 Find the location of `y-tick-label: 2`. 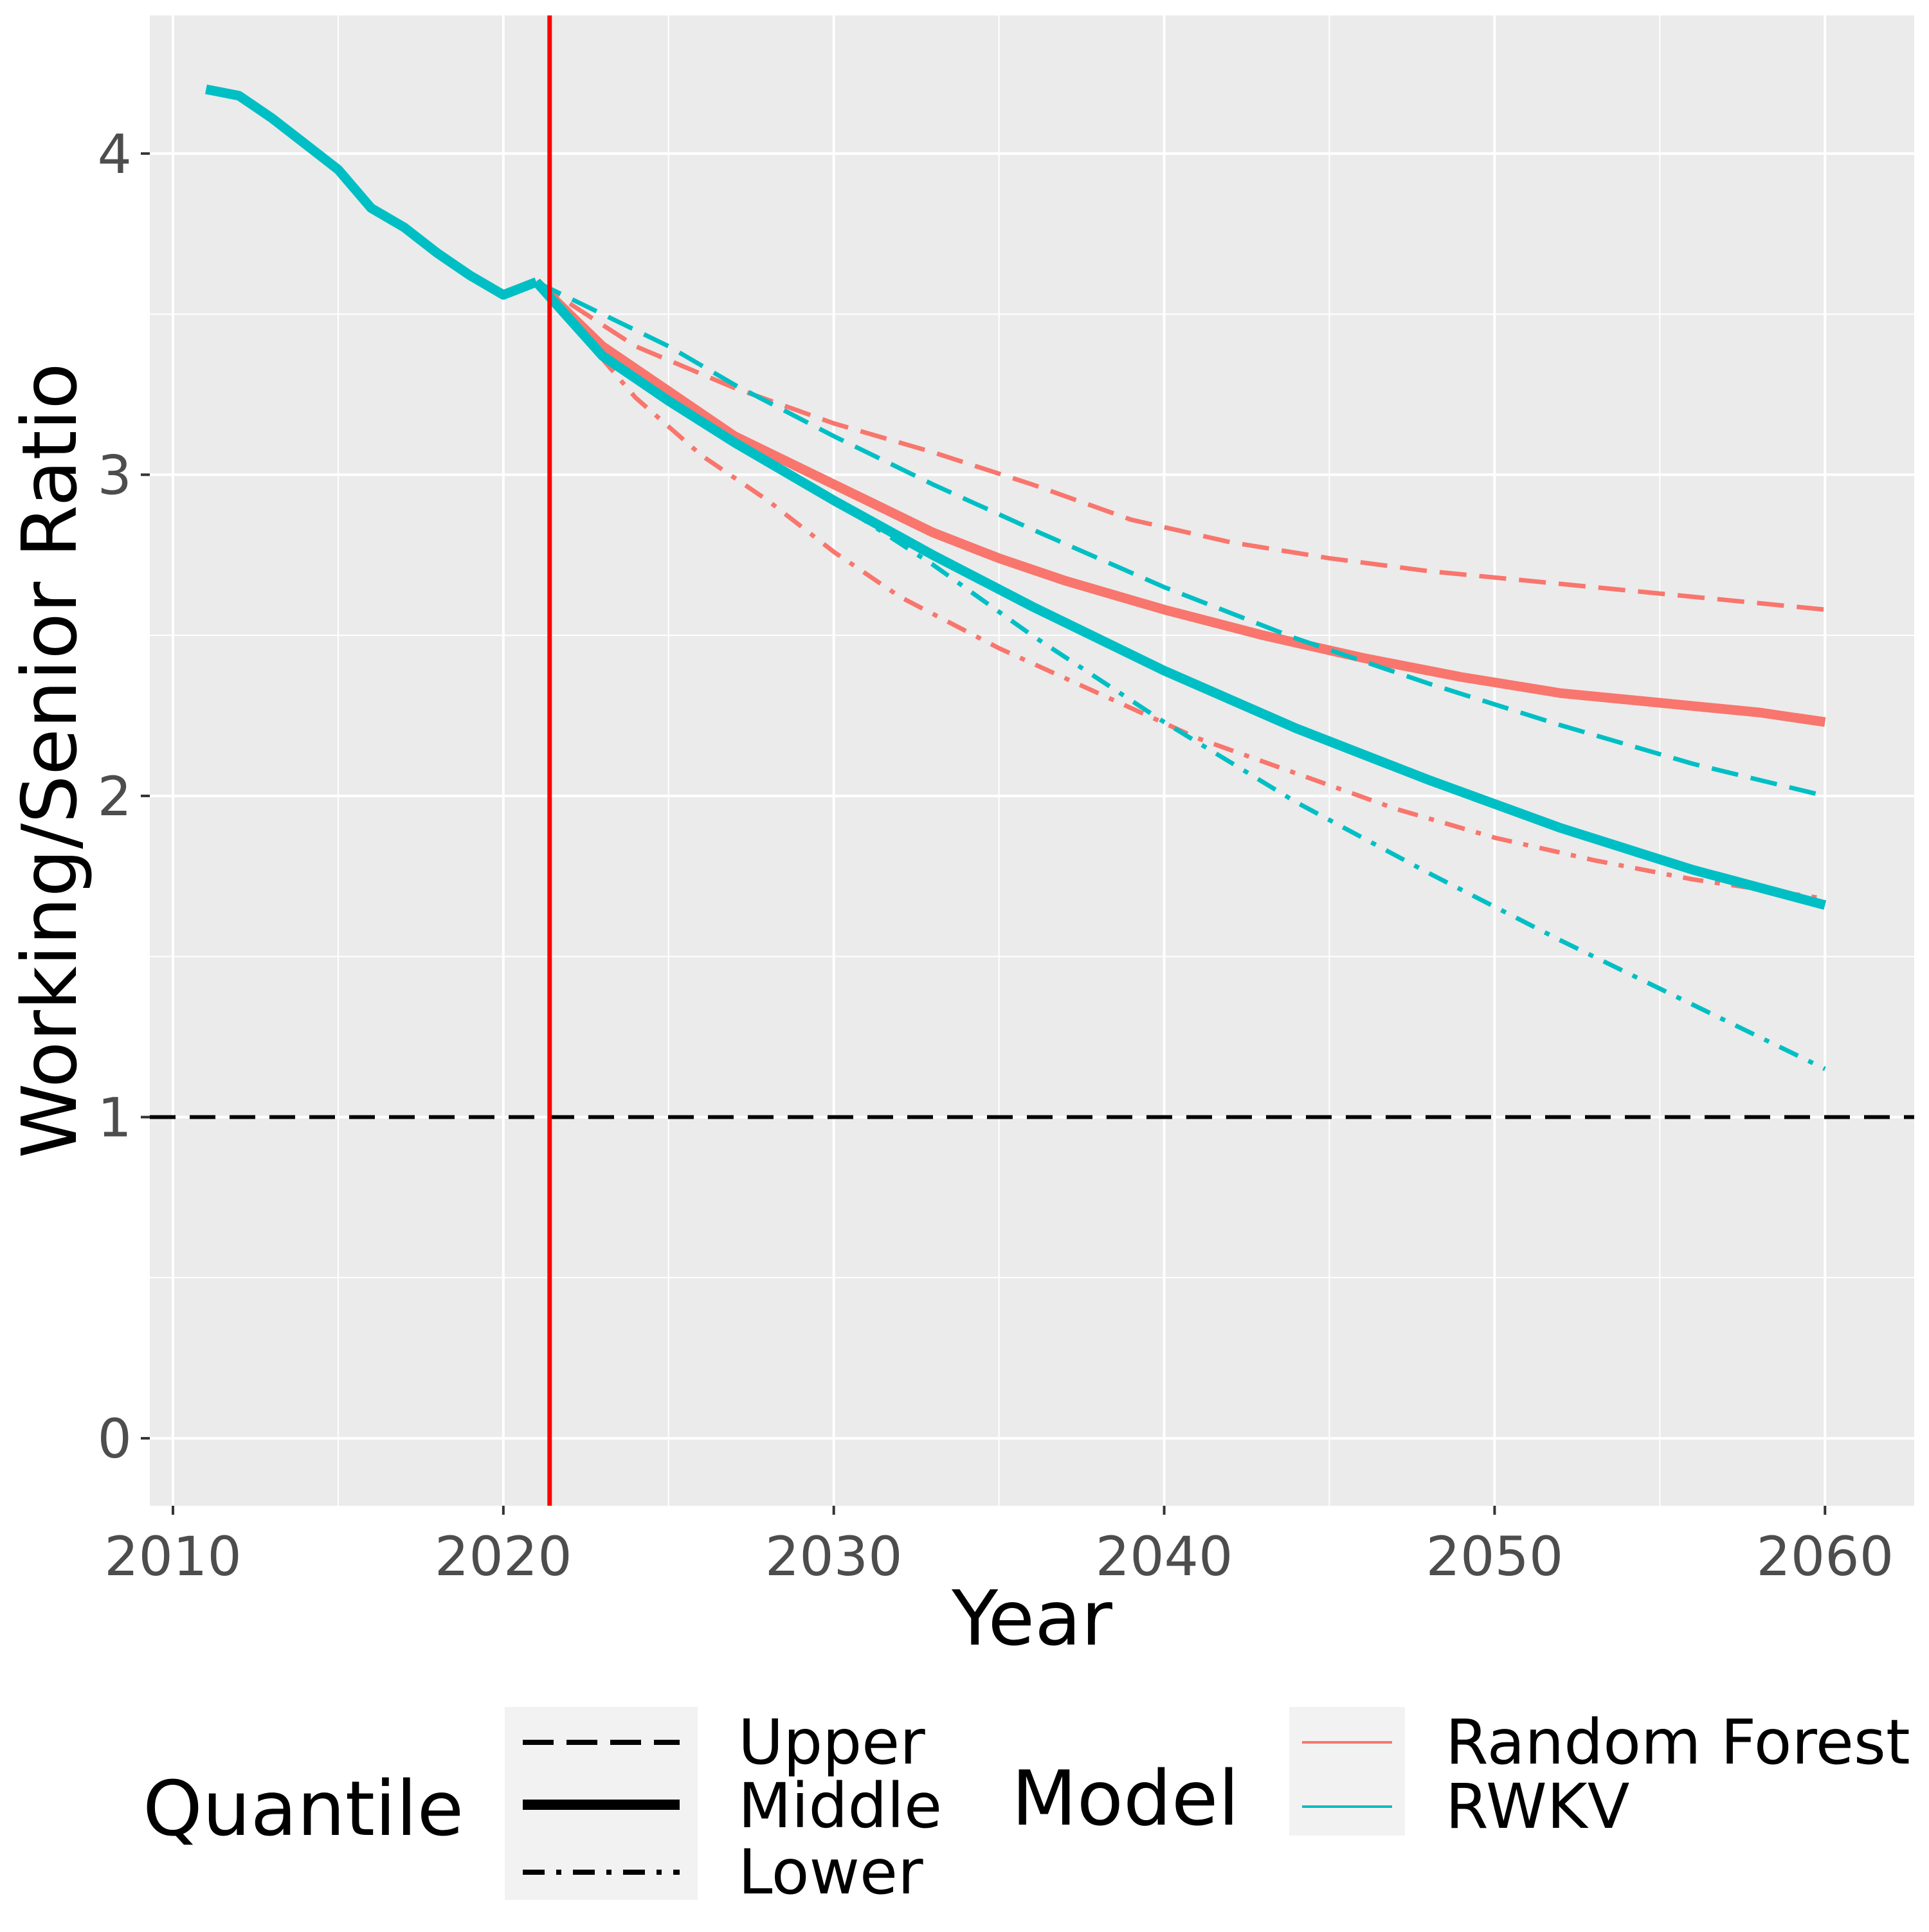

y-tick-label: 2 is located at coordinates (115, 796).